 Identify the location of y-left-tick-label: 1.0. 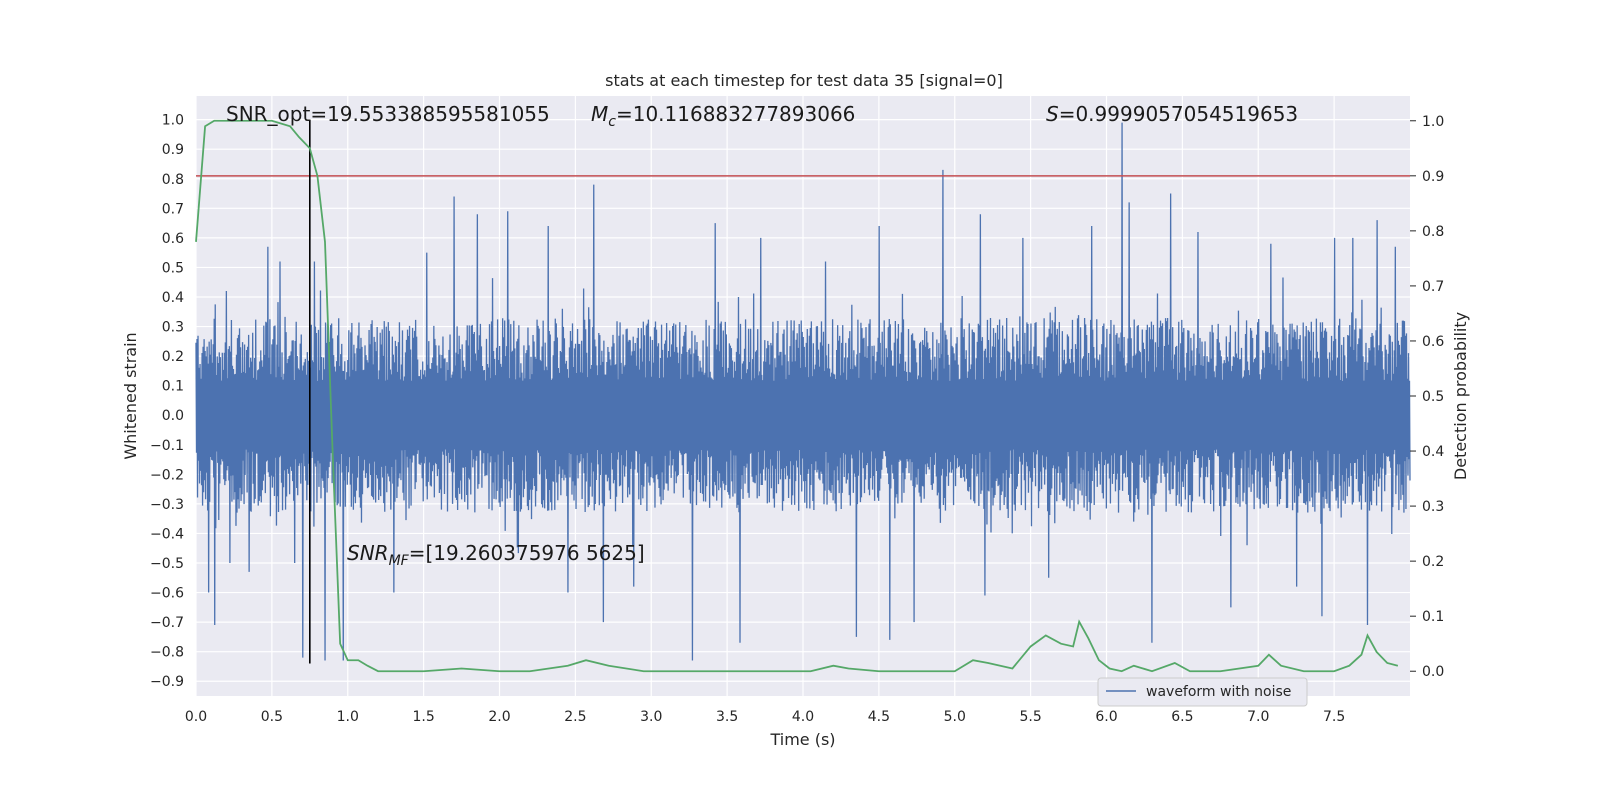
(173, 121).